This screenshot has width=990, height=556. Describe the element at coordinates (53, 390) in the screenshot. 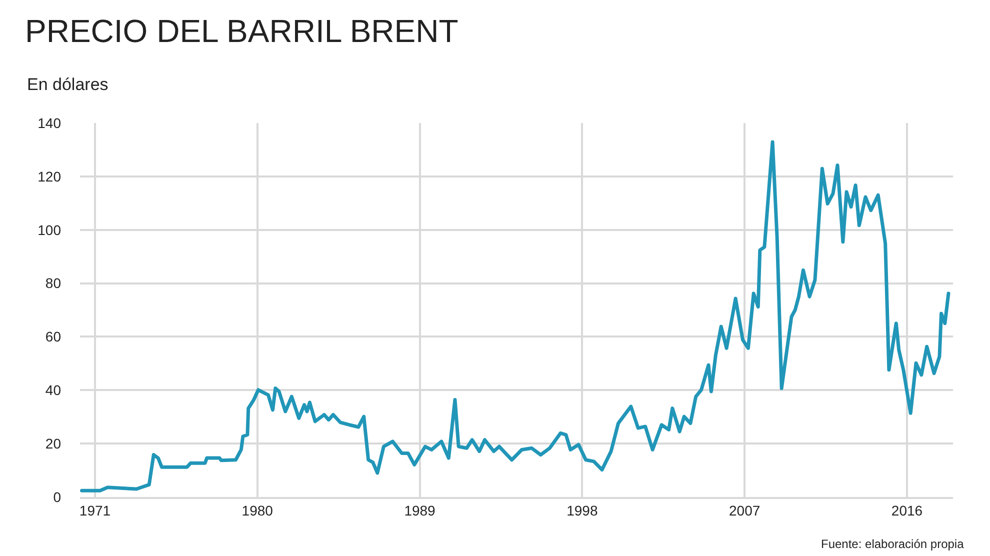

I see `y-tick-label: 40` at that location.